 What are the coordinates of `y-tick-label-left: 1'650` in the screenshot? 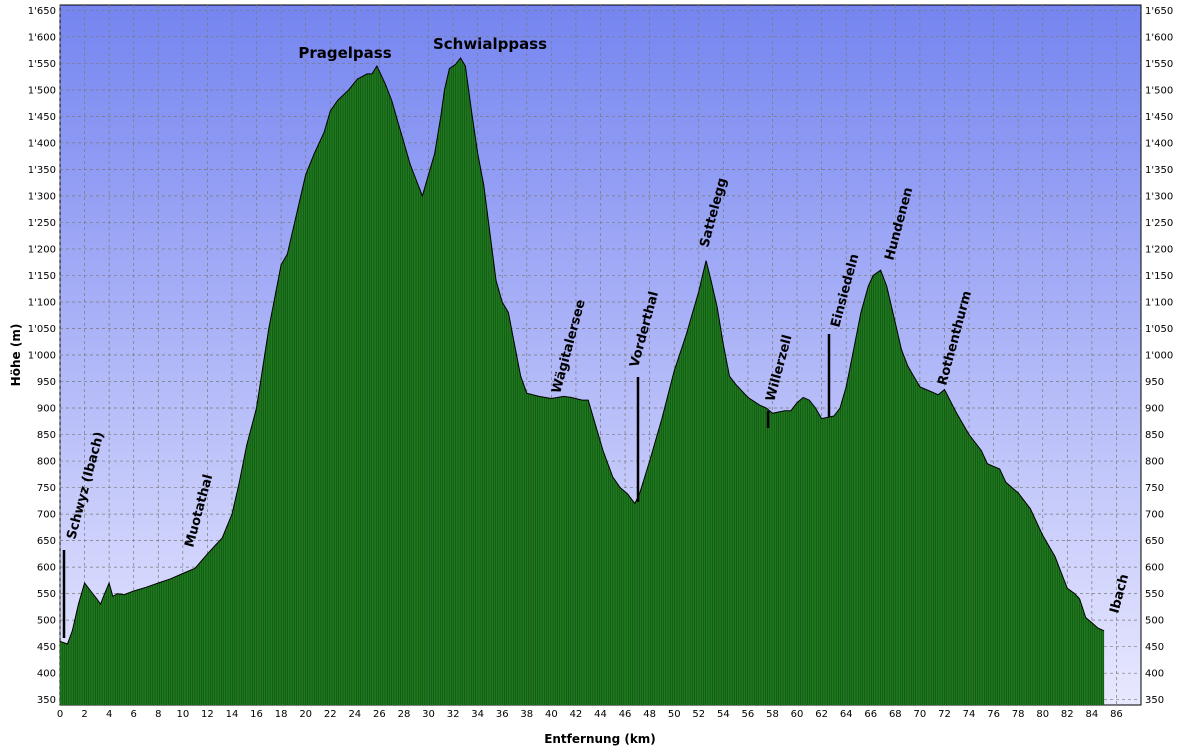 It's located at (42, 11).